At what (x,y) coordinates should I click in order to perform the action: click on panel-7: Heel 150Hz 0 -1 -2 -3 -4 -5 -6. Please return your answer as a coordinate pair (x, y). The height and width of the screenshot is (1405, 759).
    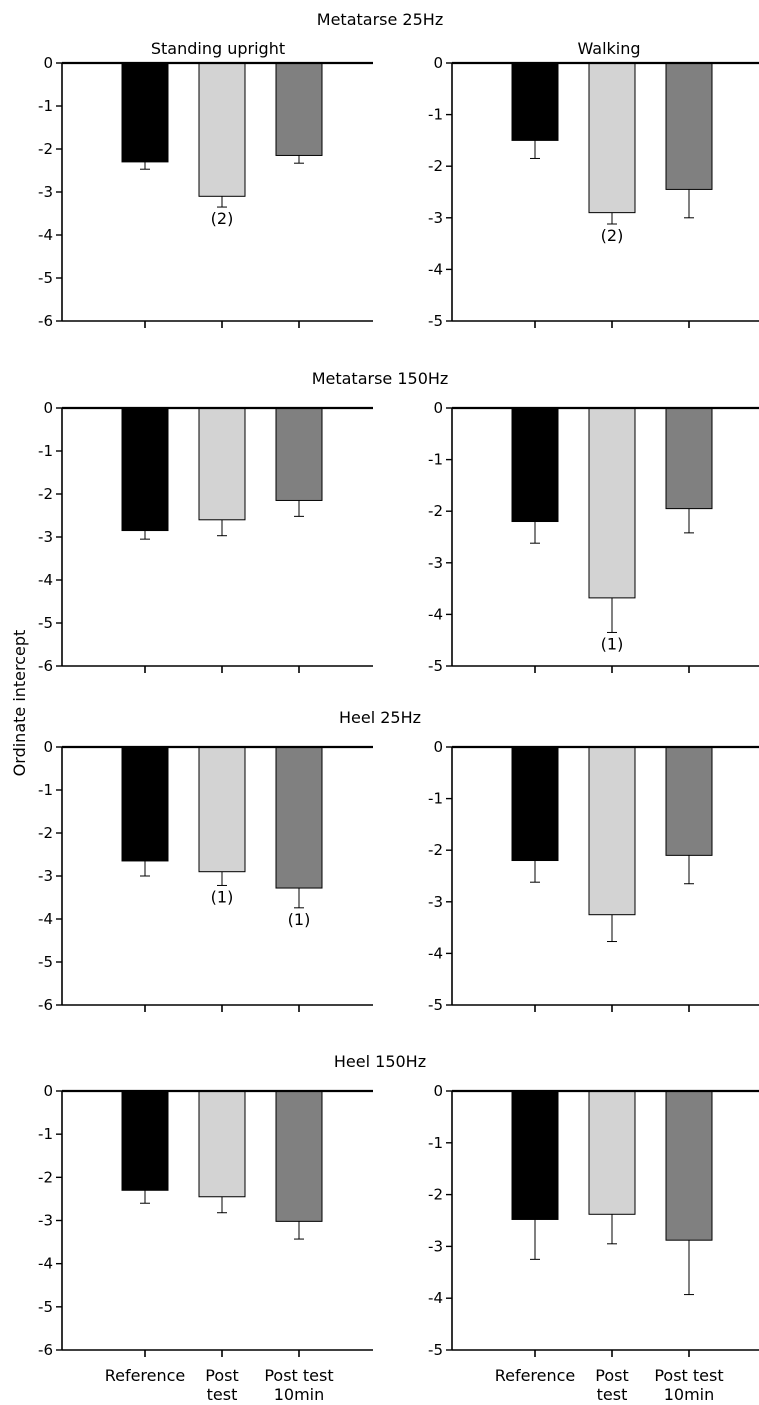
    Looking at the image, I should click on (232, 1205).